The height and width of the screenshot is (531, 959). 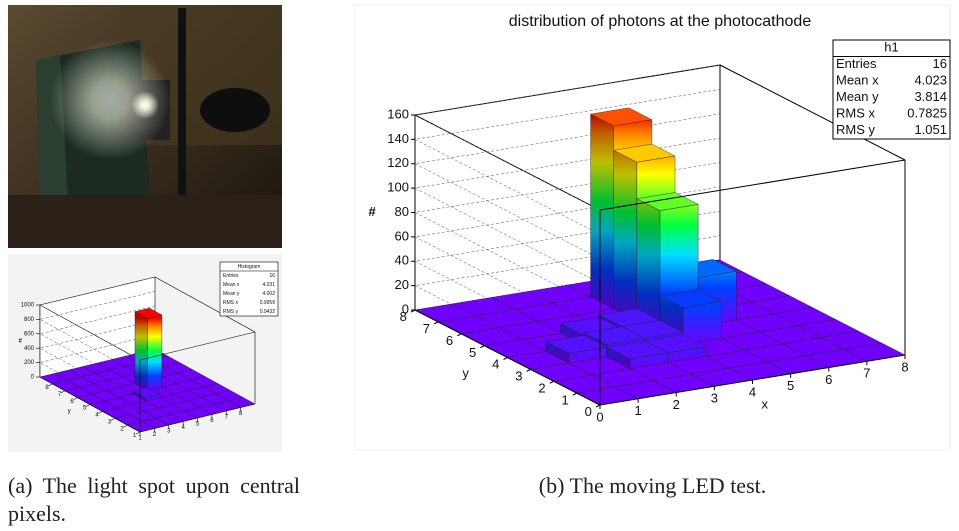 What do you see at coordinates (154, 499) in the screenshot?
I see `caption-a: (a) The light spot upon central pixels.` at bounding box center [154, 499].